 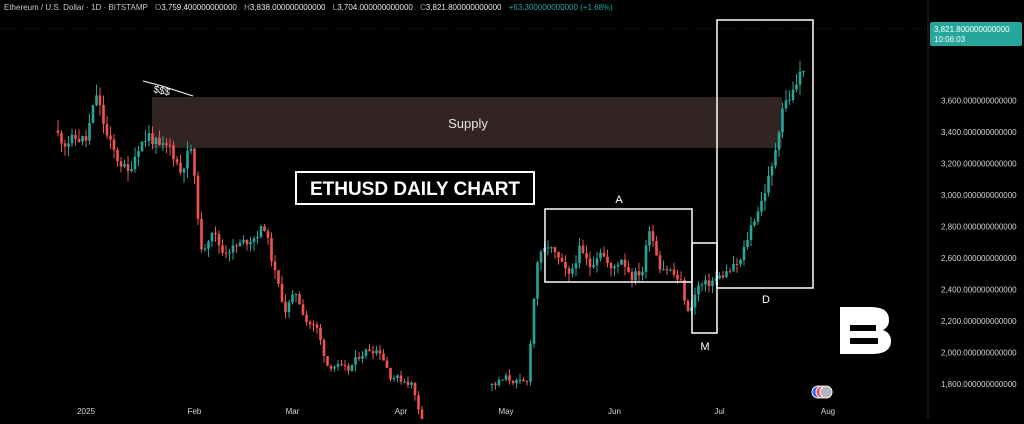 What do you see at coordinates (456, 411) in the screenshot?
I see `x-axis: 2025 Feb Mar Apr May Jun Jul Aug` at bounding box center [456, 411].